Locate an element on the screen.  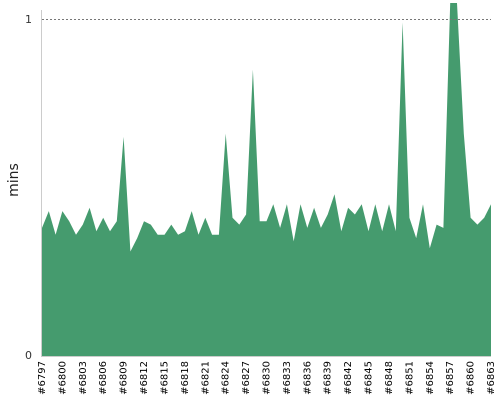
x-tick-label: #6860 is located at coordinates (471, 378).